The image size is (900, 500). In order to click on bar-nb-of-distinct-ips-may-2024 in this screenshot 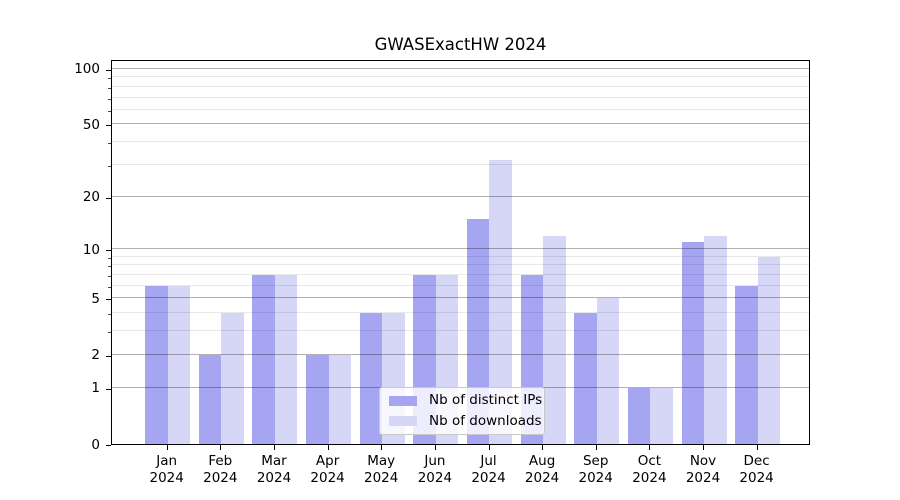, I will do `click(371, 378)`.